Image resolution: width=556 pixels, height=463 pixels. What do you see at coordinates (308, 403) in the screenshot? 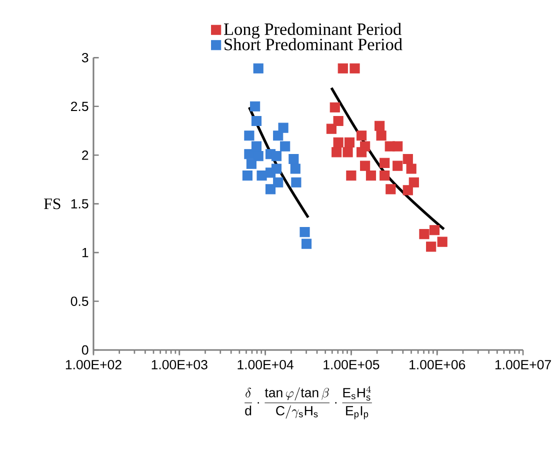
I see `x-axis-title: $\frac{\mathrm{\delta}}{\mathrm{d}}\cdot\frac{\mathrm{tan}\,\varphi/\mathrm{tan}\,\beta}{\mathrm{C}/\gamma_{\mathrm{s}}\mathrm{H}_{\mathrm{s}}}\cdot\frac{\mathrm{E}_{\mathrm{s}}\mathrm{H}_{\mathrm{s}}^{4}}{\mathrm{E}_{\mathrm{p}}\mathrm{I}_{\mathrm{p}}}$` at bounding box center [308, 403].